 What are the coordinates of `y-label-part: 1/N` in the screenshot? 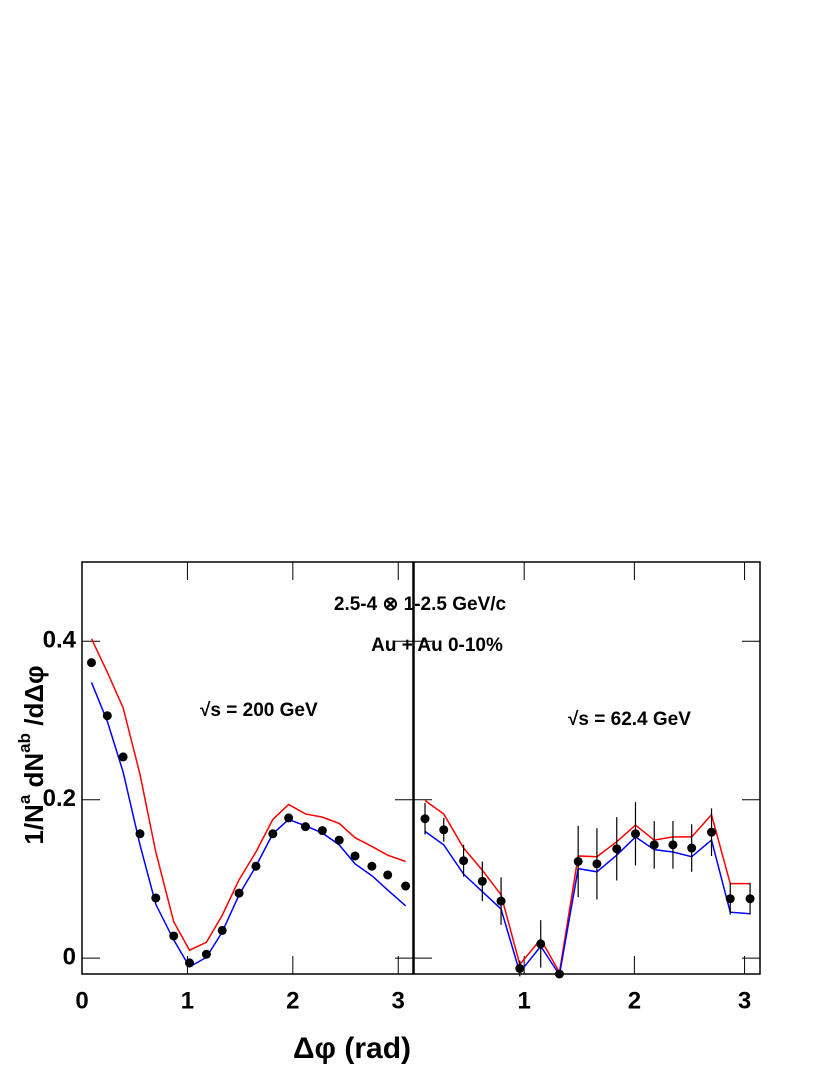 It's located at (34, 824).